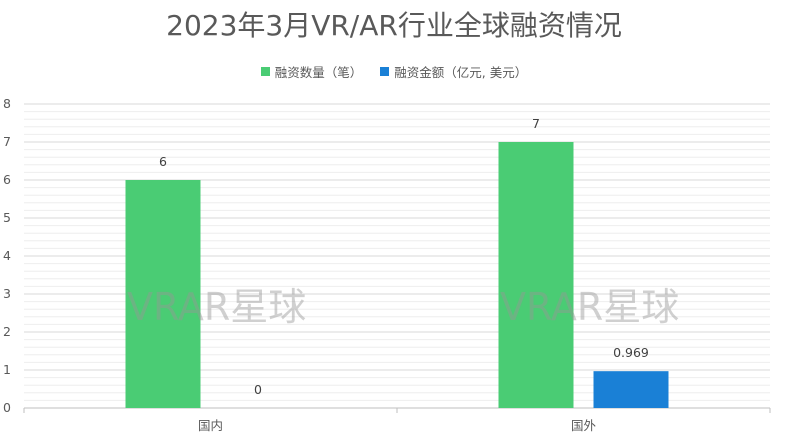 This screenshot has width=788, height=445. Describe the element at coordinates (590, 307) in the screenshot. I see `watermark-right: VRAR星球` at that location.